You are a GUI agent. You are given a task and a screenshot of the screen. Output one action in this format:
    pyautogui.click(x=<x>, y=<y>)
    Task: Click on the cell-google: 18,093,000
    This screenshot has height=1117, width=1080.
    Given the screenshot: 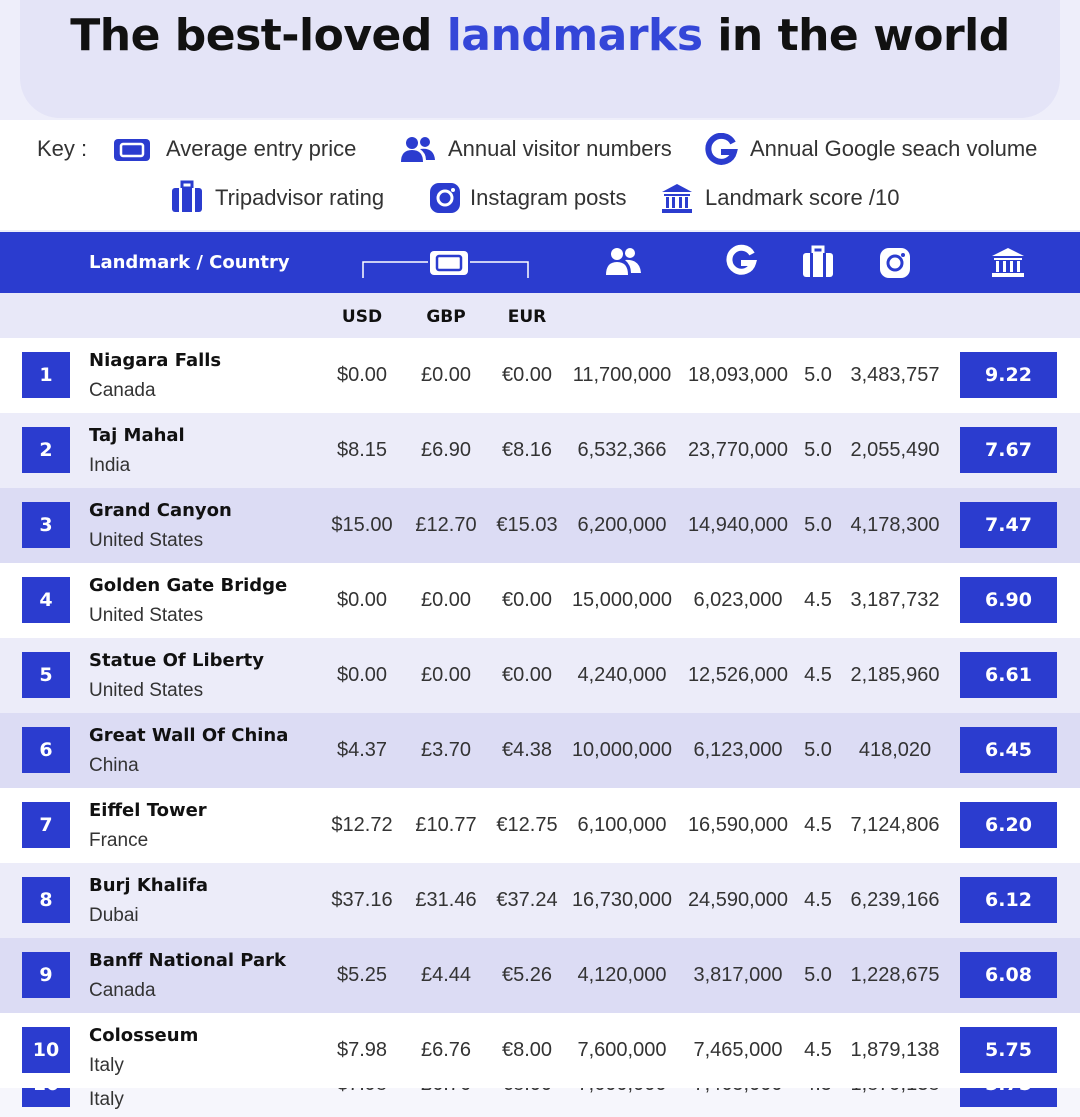 What is the action you would take?
    pyautogui.click(x=738, y=375)
    